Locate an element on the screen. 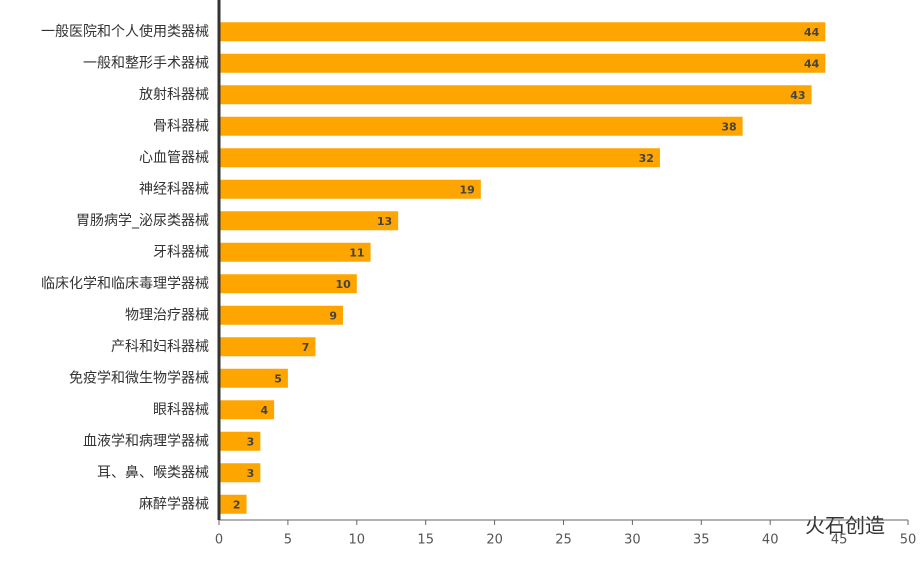  value-label: 9 is located at coordinates (333, 315).